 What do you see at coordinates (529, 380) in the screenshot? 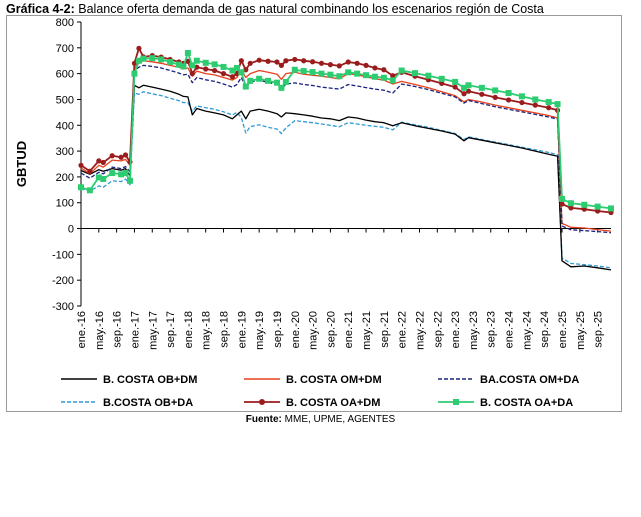
I see `legend-label: BA.COSTA OM+DA` at bounding box center [529, 380].